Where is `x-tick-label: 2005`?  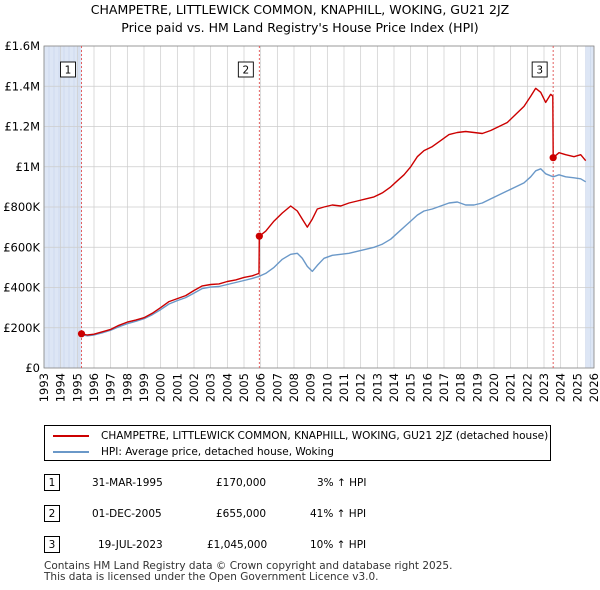 x-tick-label: 2005 is located at coordinates (244, 387).